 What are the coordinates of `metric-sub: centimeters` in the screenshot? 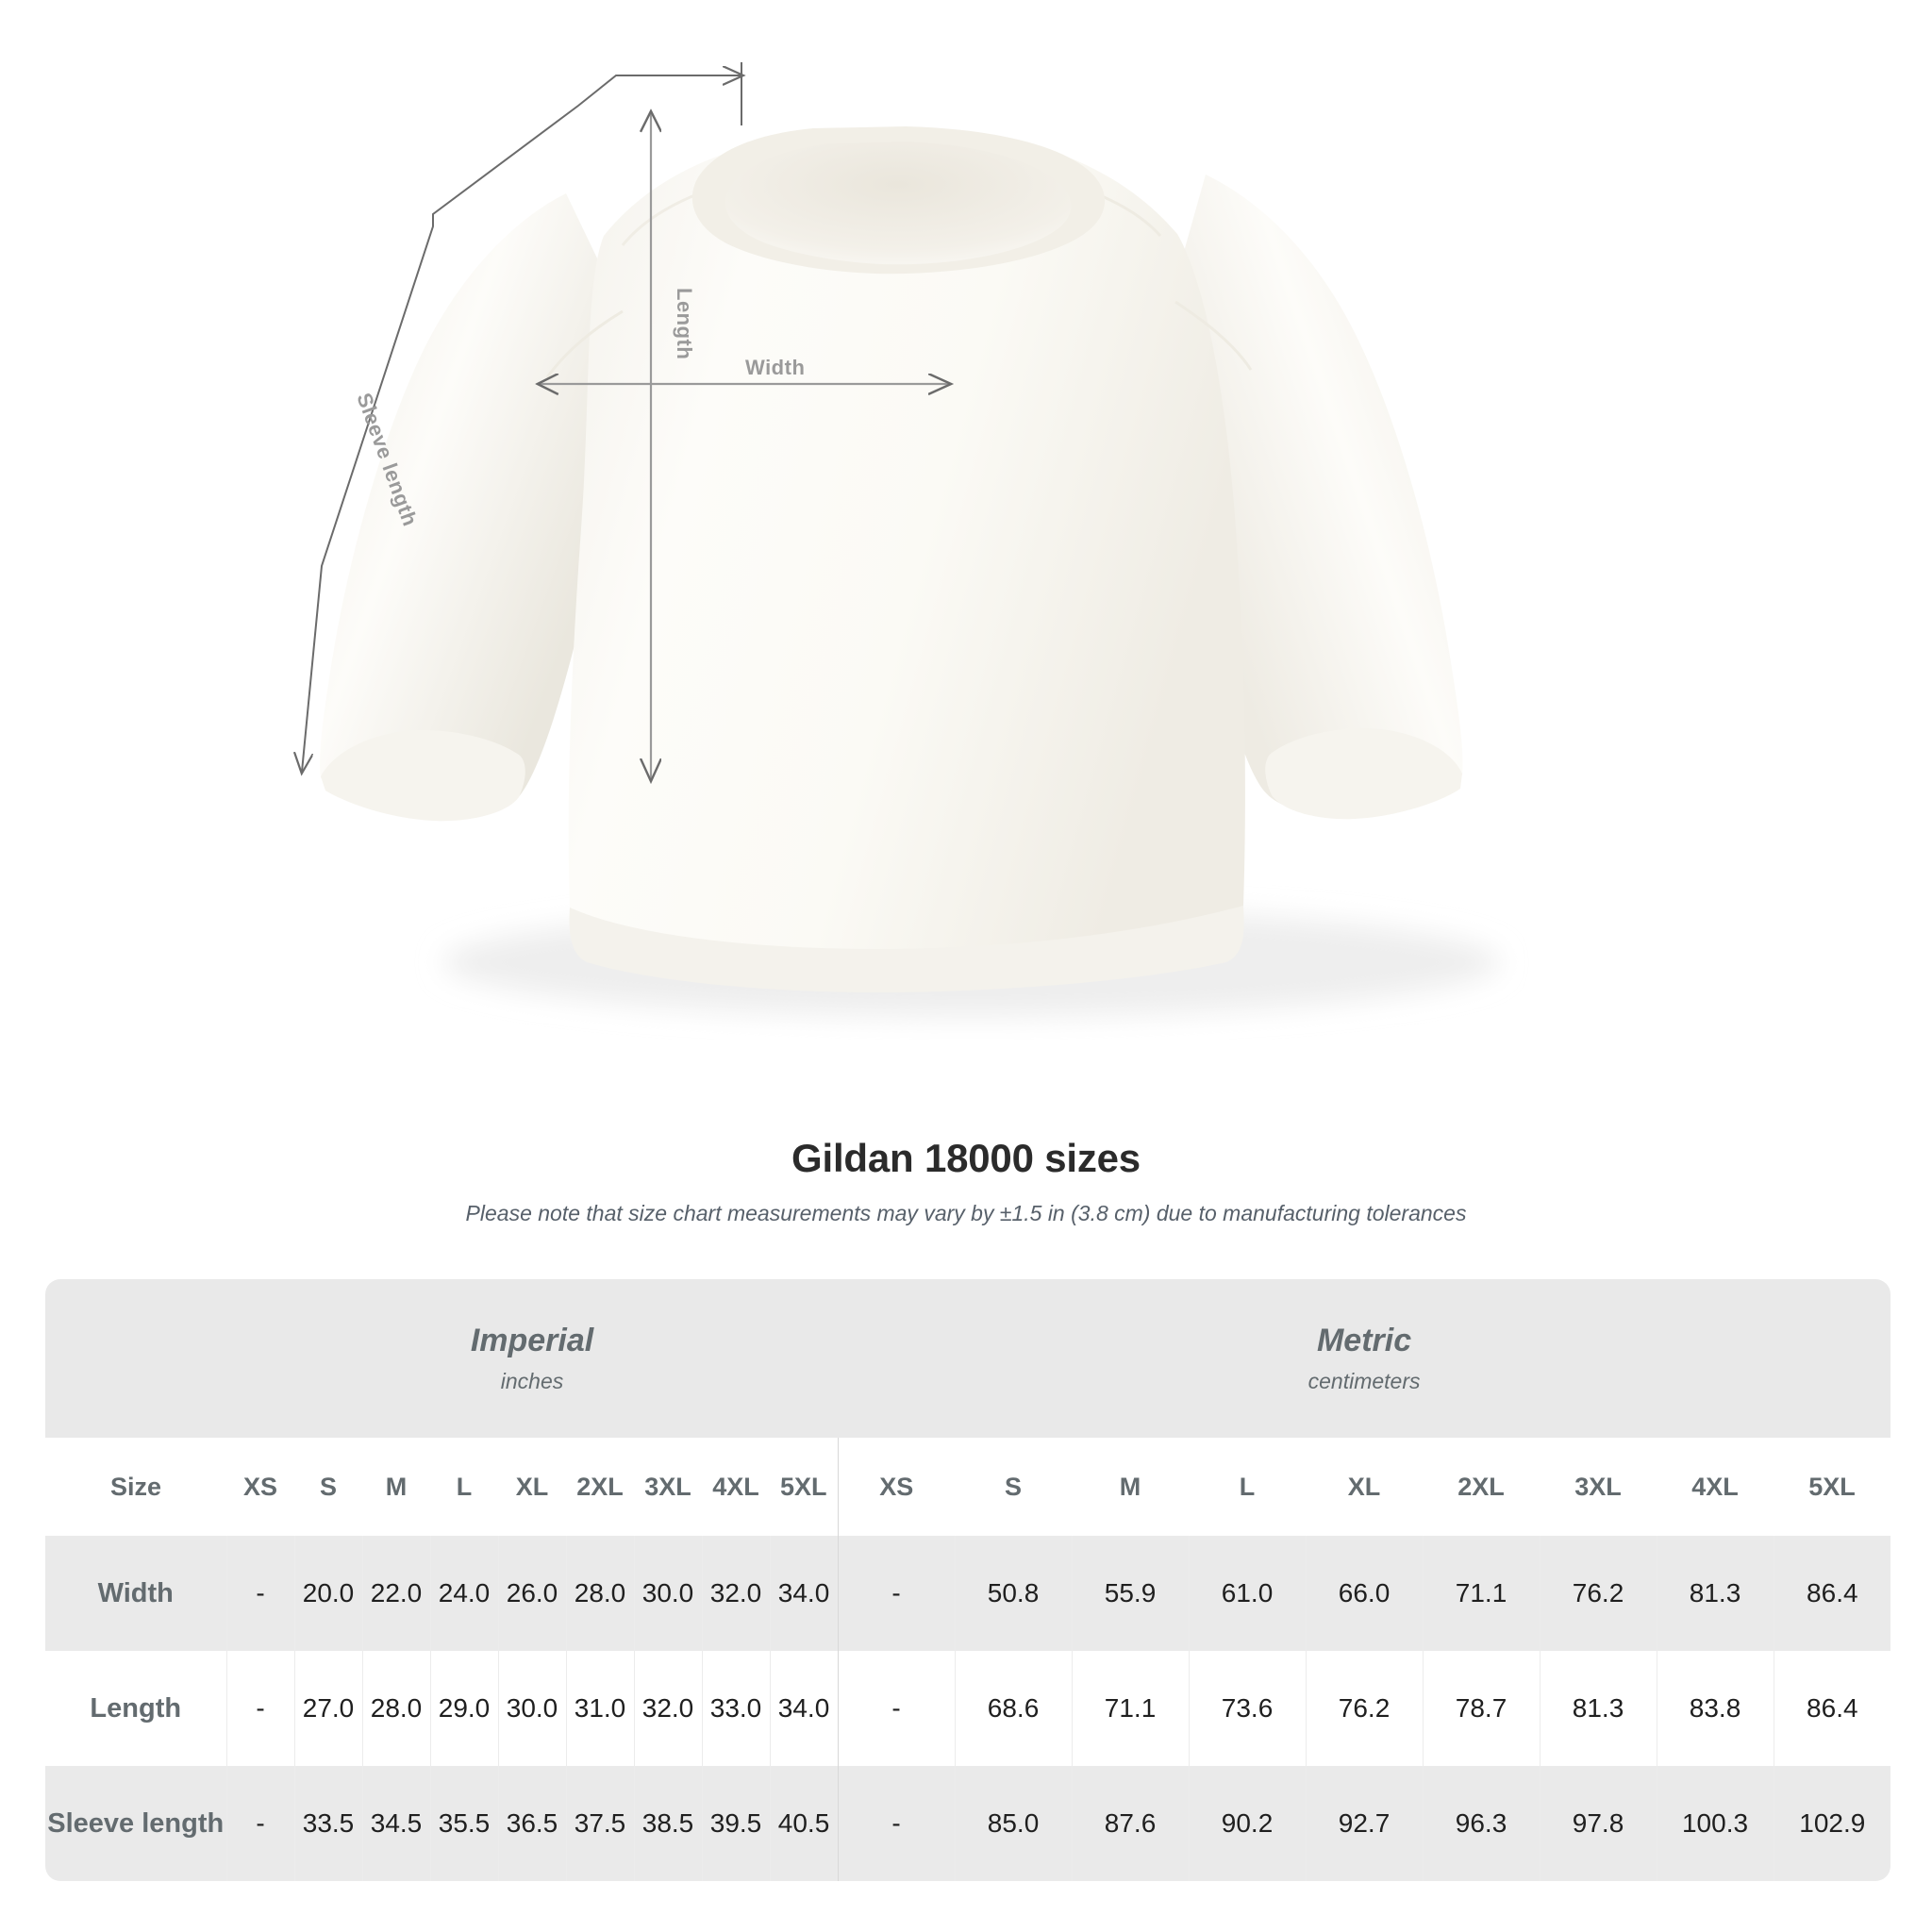 It's located at (1364, 1381).